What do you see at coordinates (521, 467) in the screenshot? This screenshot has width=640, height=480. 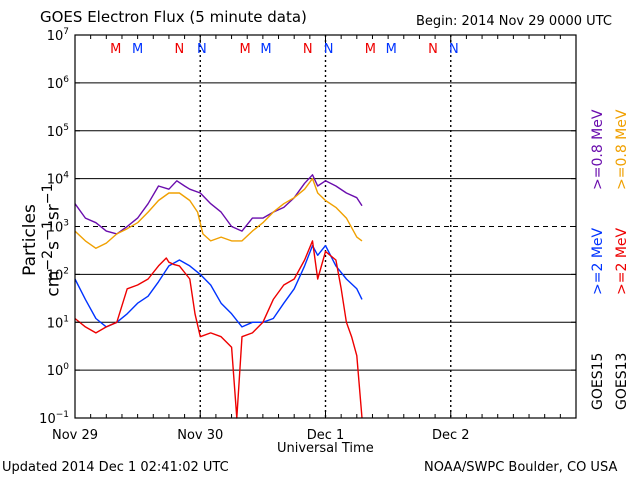 I see `credit-label: NOAA/SWPC Boulder, CO USA` at bounding box center [521, 467].